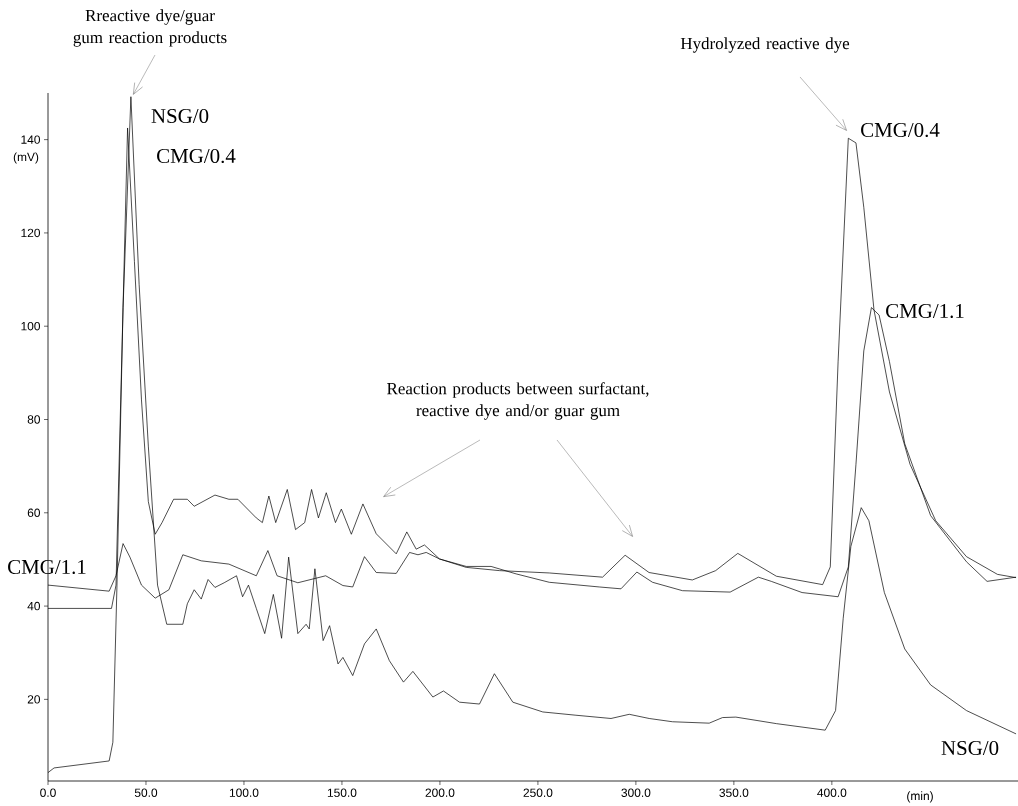  What do you see at coordinates (970, 748) in the screenshot?
I see `series-label: NSG/0` at bounding box center [970, 748].